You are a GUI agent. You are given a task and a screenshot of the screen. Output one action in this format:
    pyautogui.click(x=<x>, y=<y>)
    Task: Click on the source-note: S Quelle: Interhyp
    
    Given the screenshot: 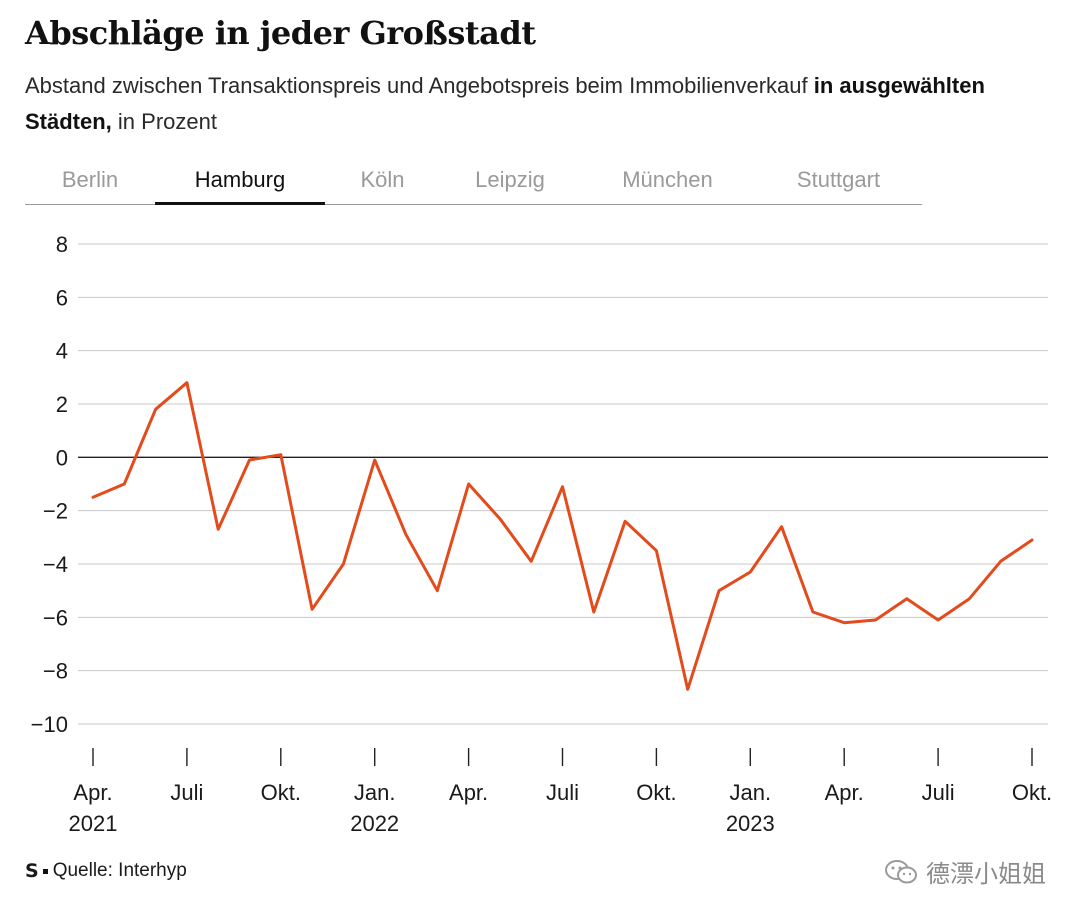 What is the action you would take?
    pyautogui.click(x=106, y=871)
    